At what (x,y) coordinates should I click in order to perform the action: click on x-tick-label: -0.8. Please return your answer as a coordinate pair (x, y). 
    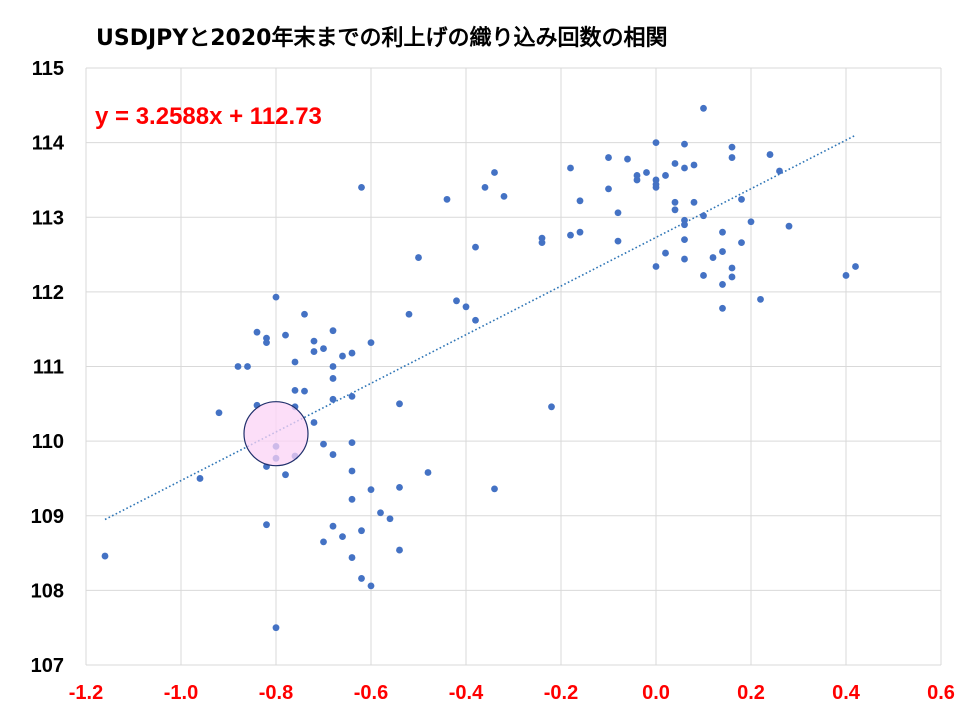
    Looking at the image, I should click on (276, 693).